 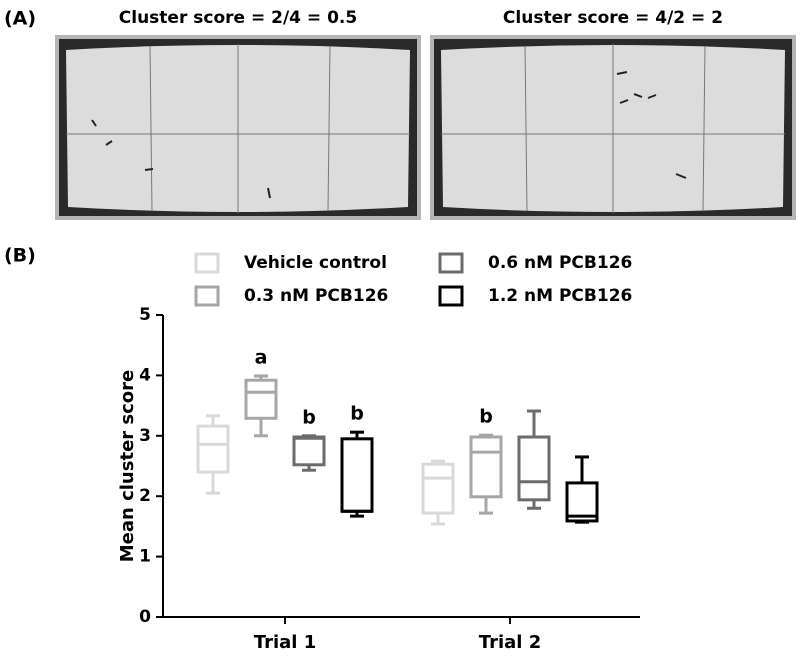 What do you see at coordinates (20, 256) in the screenshot?
I see `panel-label: (B)` at bounding box center [20, 256].